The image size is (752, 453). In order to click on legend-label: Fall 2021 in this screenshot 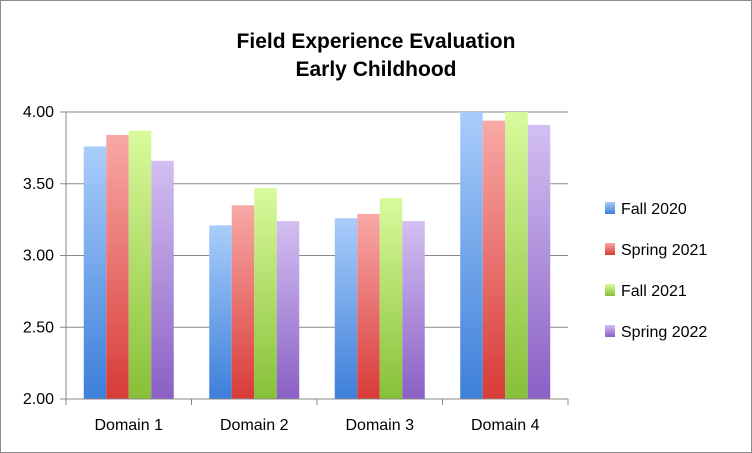, I will do `click(654, 291)`.